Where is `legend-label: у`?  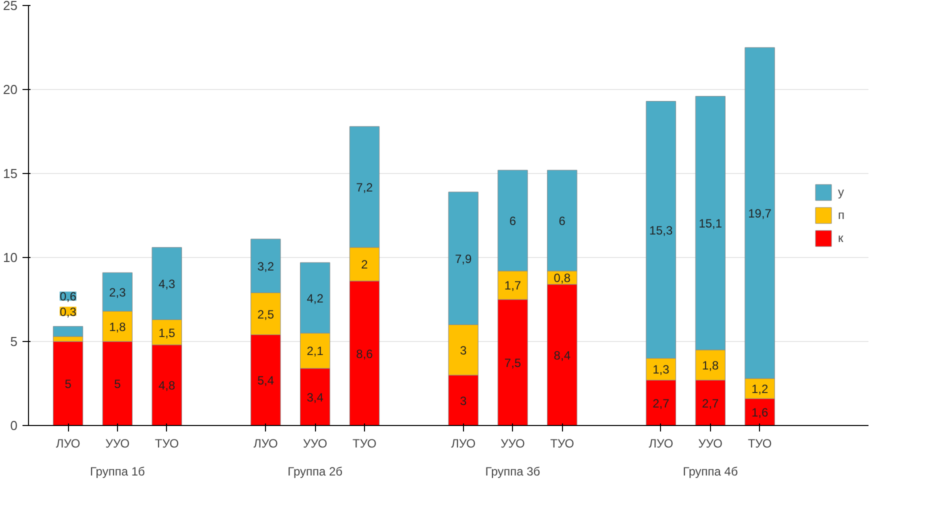
legend-label: у is located at coordinates (841, 192).